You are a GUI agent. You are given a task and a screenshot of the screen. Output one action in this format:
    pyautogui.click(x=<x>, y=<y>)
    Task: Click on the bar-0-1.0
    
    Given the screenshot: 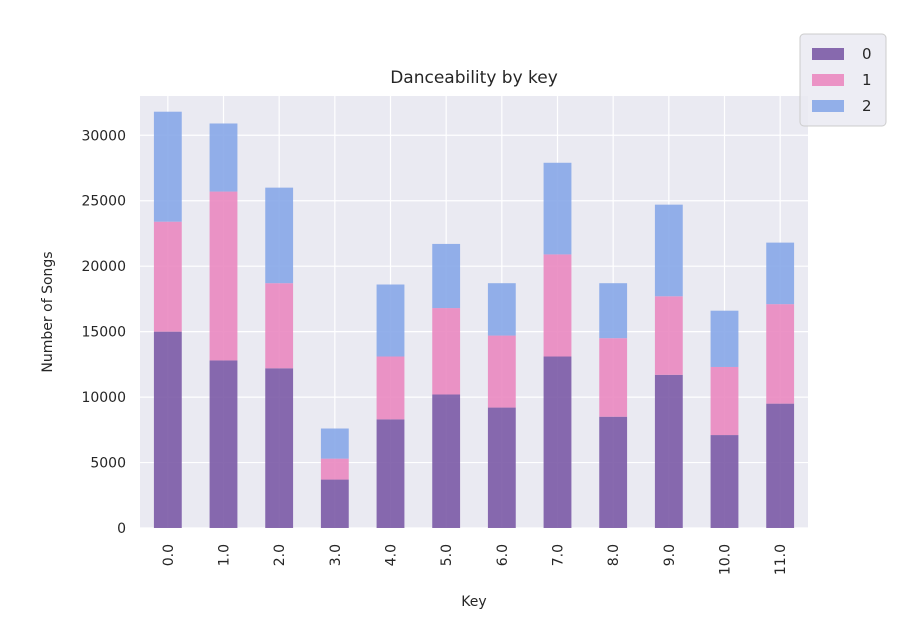 What is the action you would take?
    pyautogui.click(x=223, y=444)
    